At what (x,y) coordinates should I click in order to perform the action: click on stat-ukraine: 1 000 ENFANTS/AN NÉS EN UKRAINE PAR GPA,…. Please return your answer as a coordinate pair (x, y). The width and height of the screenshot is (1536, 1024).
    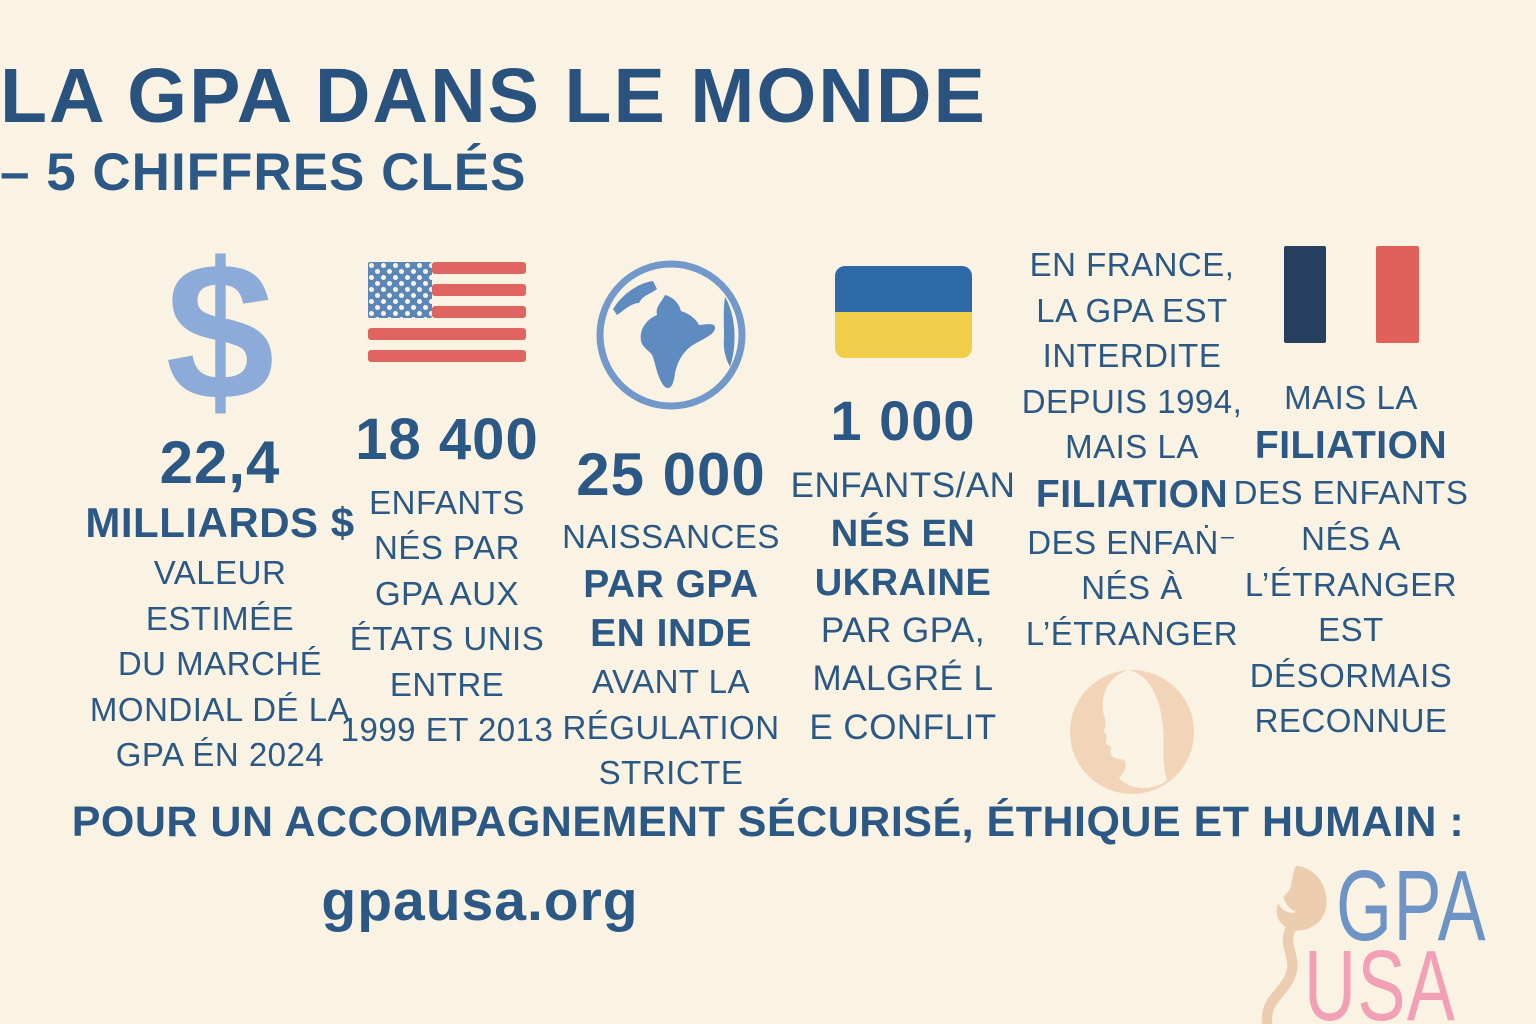
    Looking at the image, I should click on (903, 509).